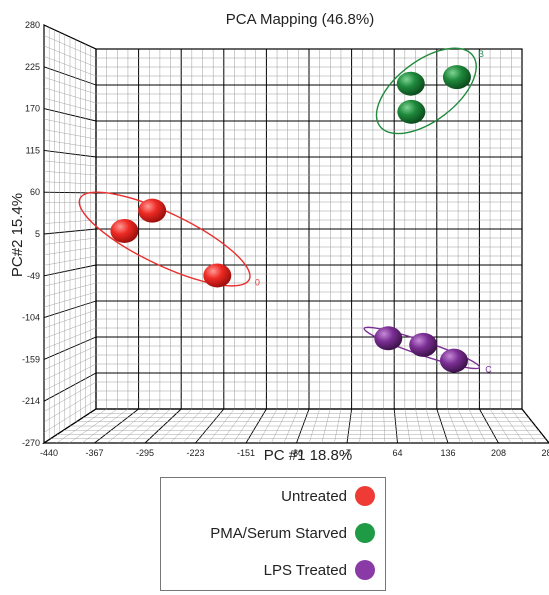 Image resolution: width=549 pixels, height=595 pixels. What do you see at coordinates (347, 453) in the screenshot?
I see `x-tick-label: -7` at bounding box center [347, 453].